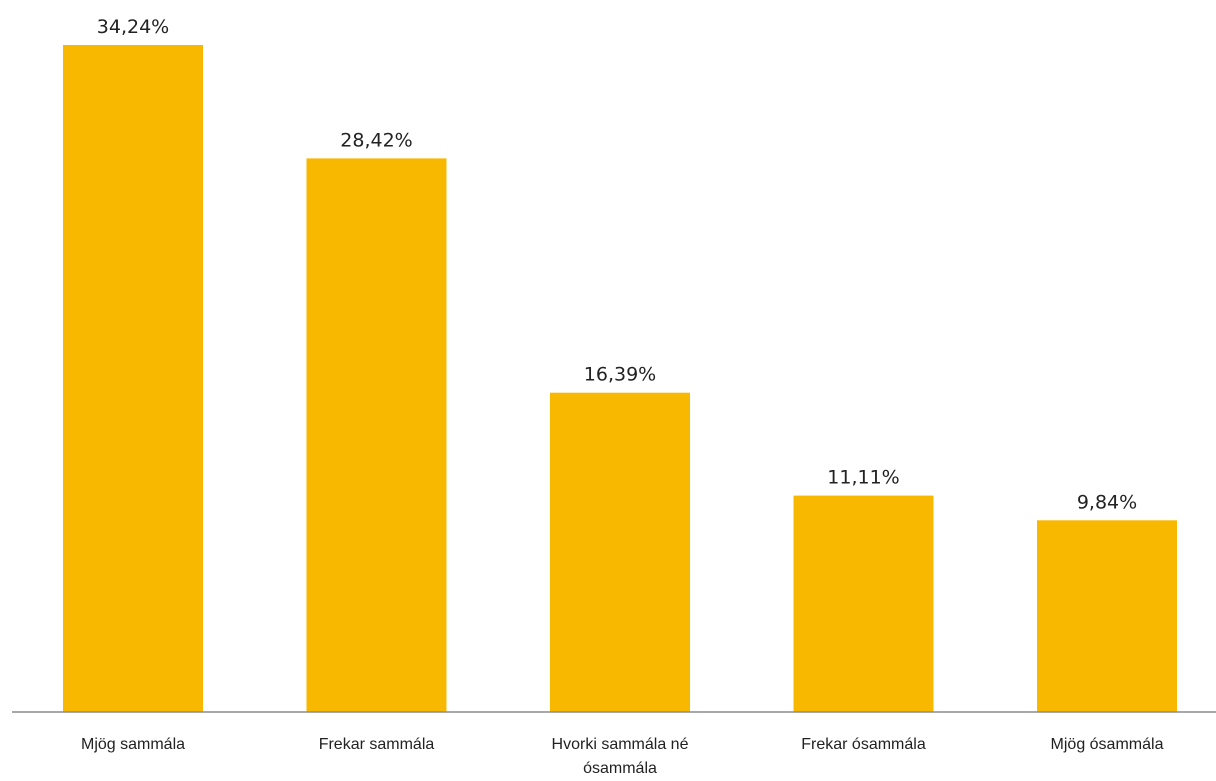 The width and height of the screenshot is (1216, 781). I want to click on bar-value-label-5: 9,84%, so click(1107, 502).